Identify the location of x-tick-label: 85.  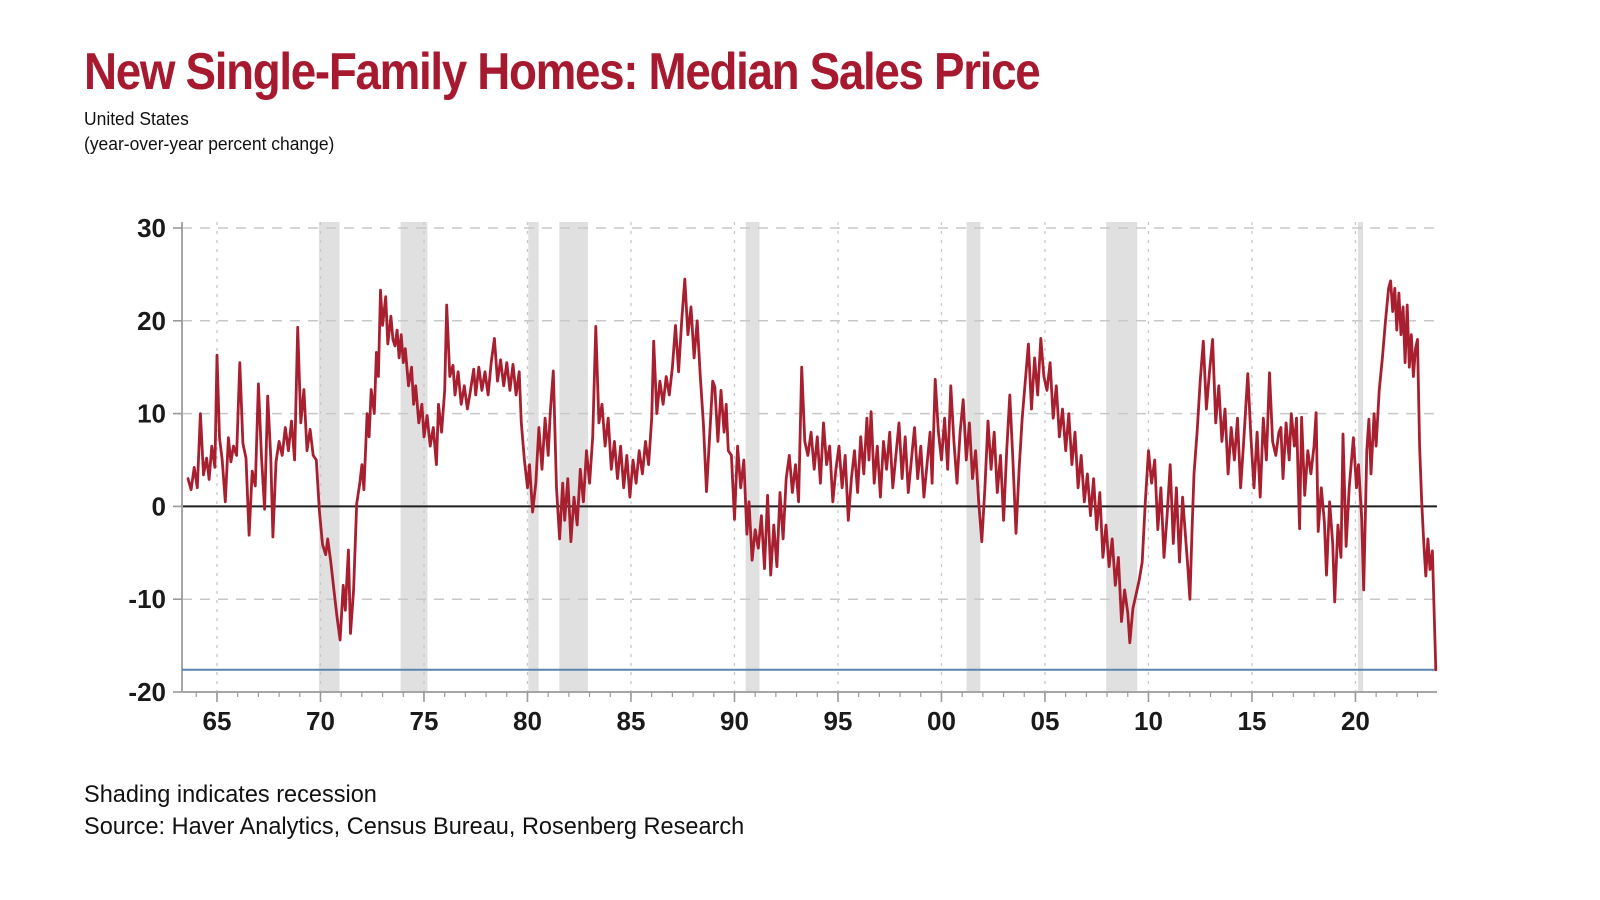
(631, 721).